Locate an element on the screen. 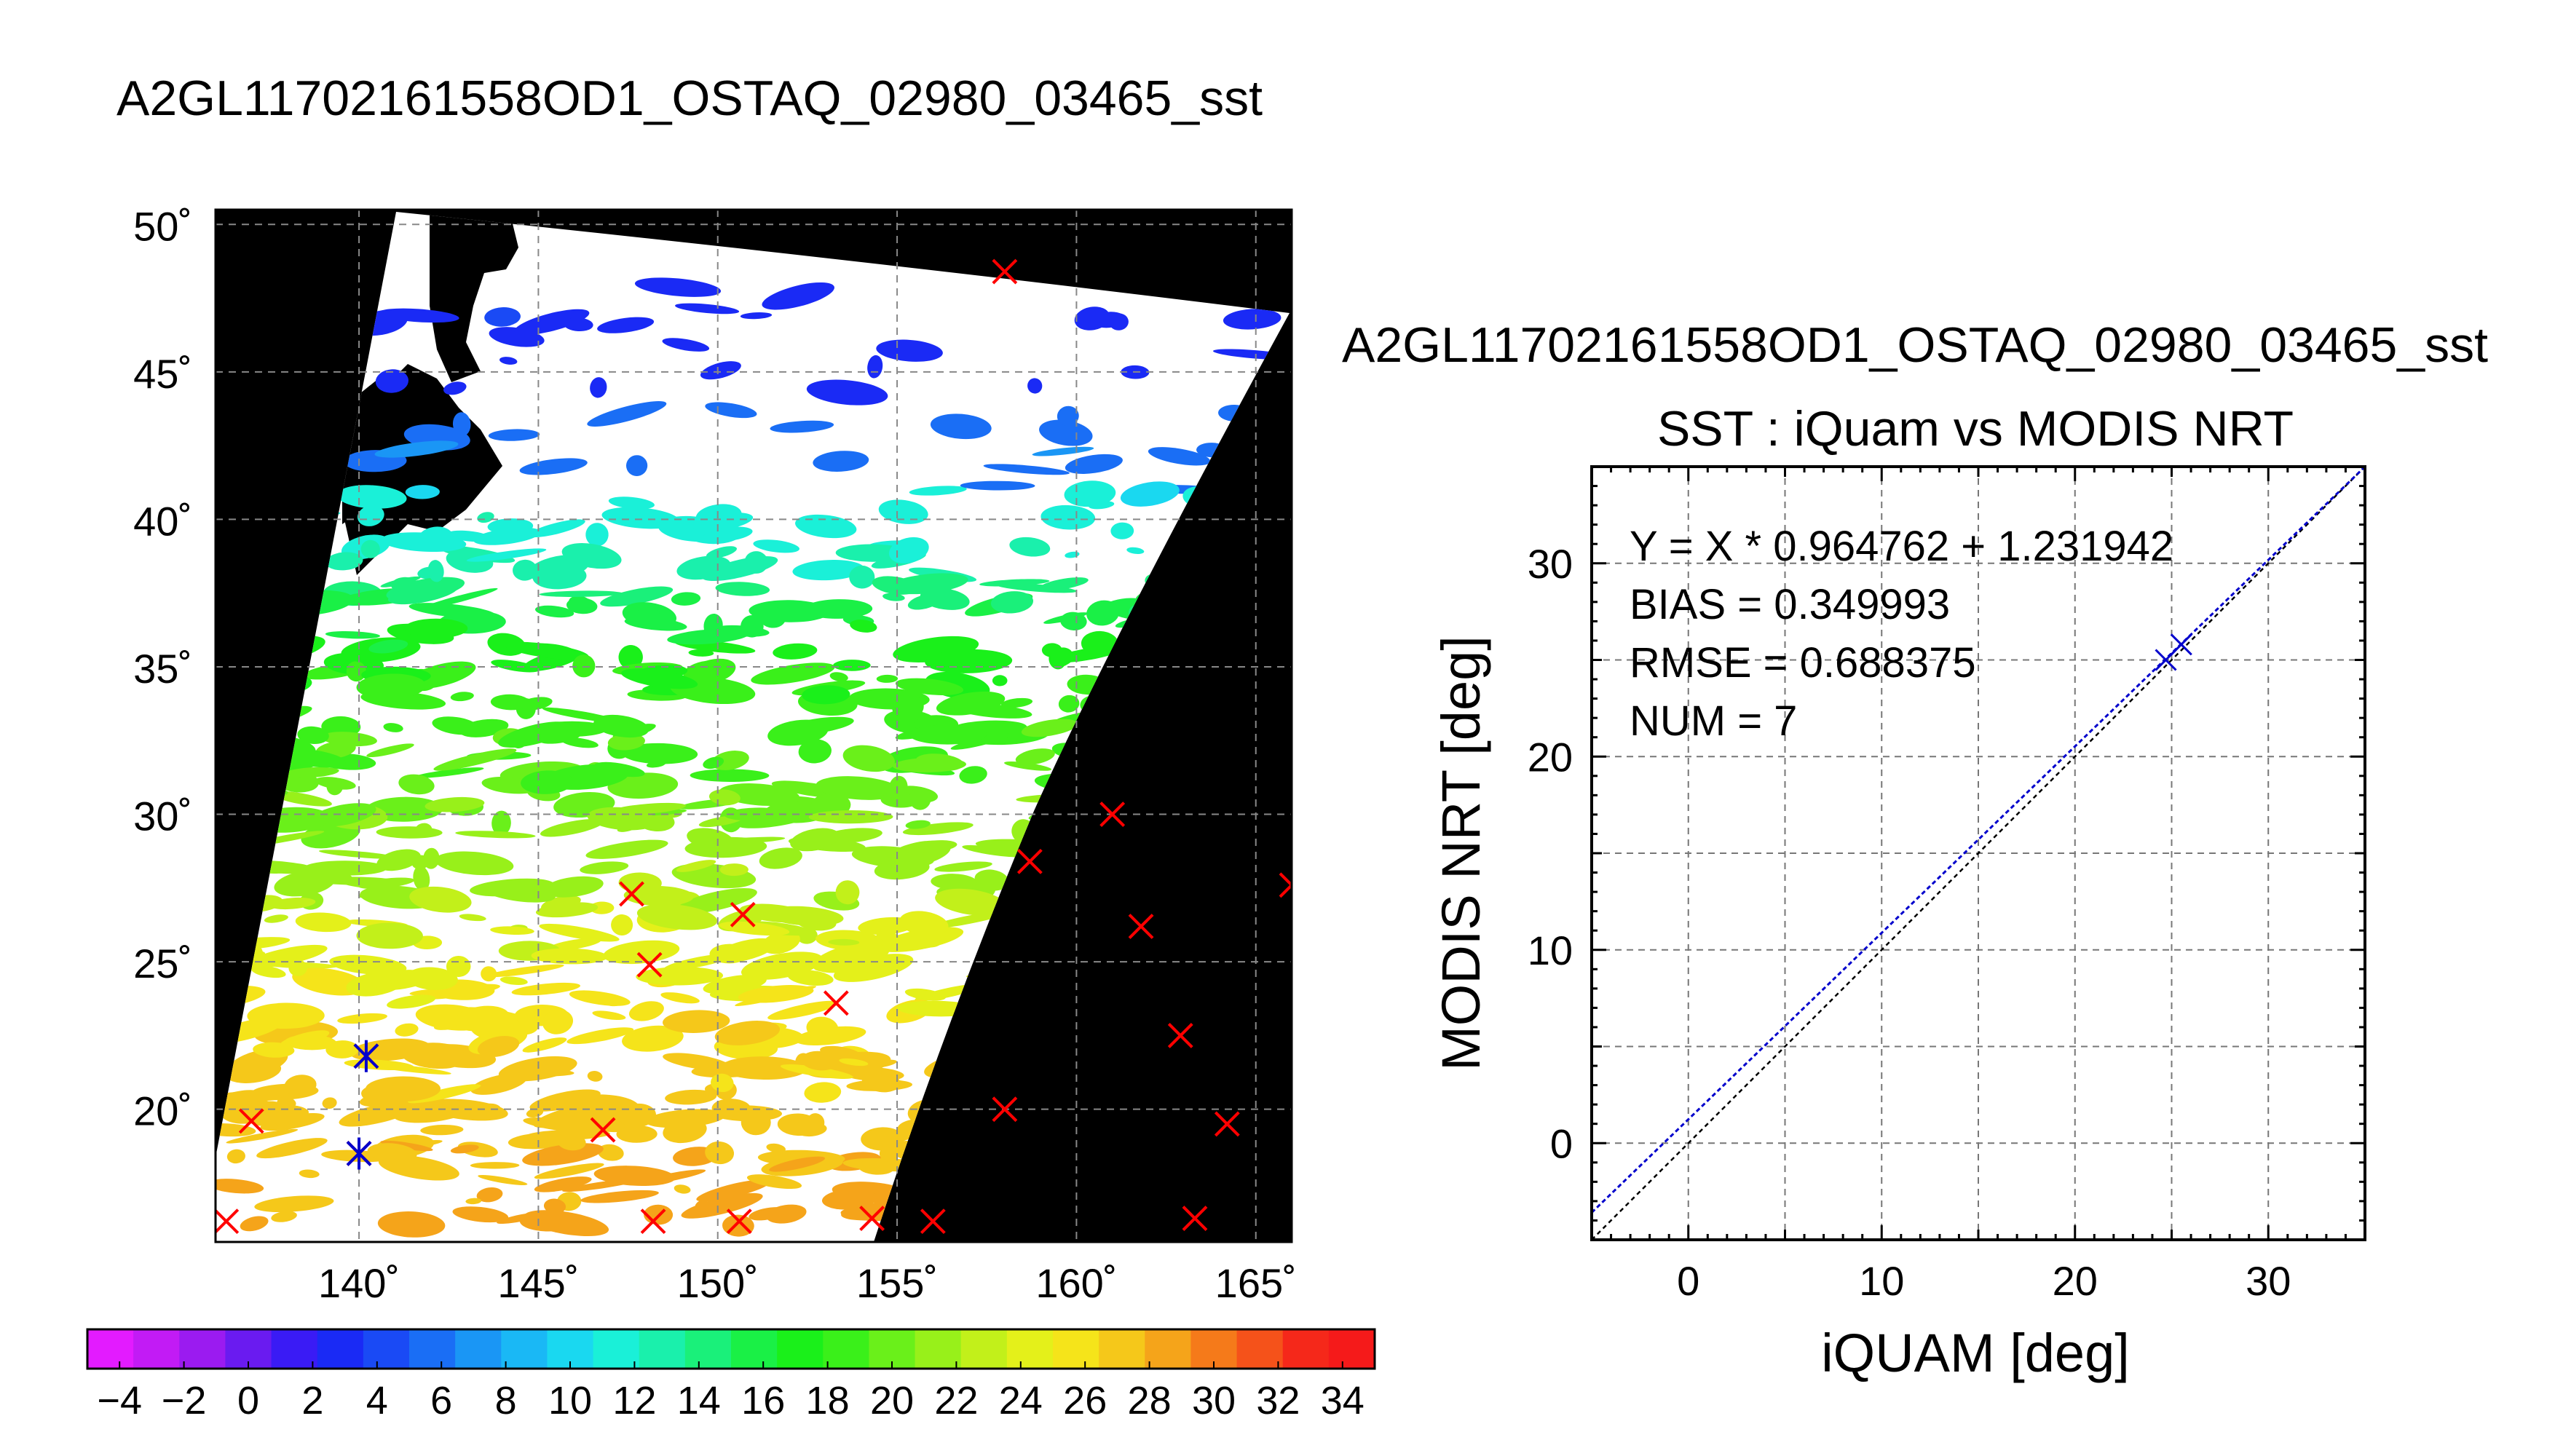 Image resolution: width=2555 pixels, height=1456 pixels. colorbar-tick-label: 16 is located at coordinates (763, 1401).